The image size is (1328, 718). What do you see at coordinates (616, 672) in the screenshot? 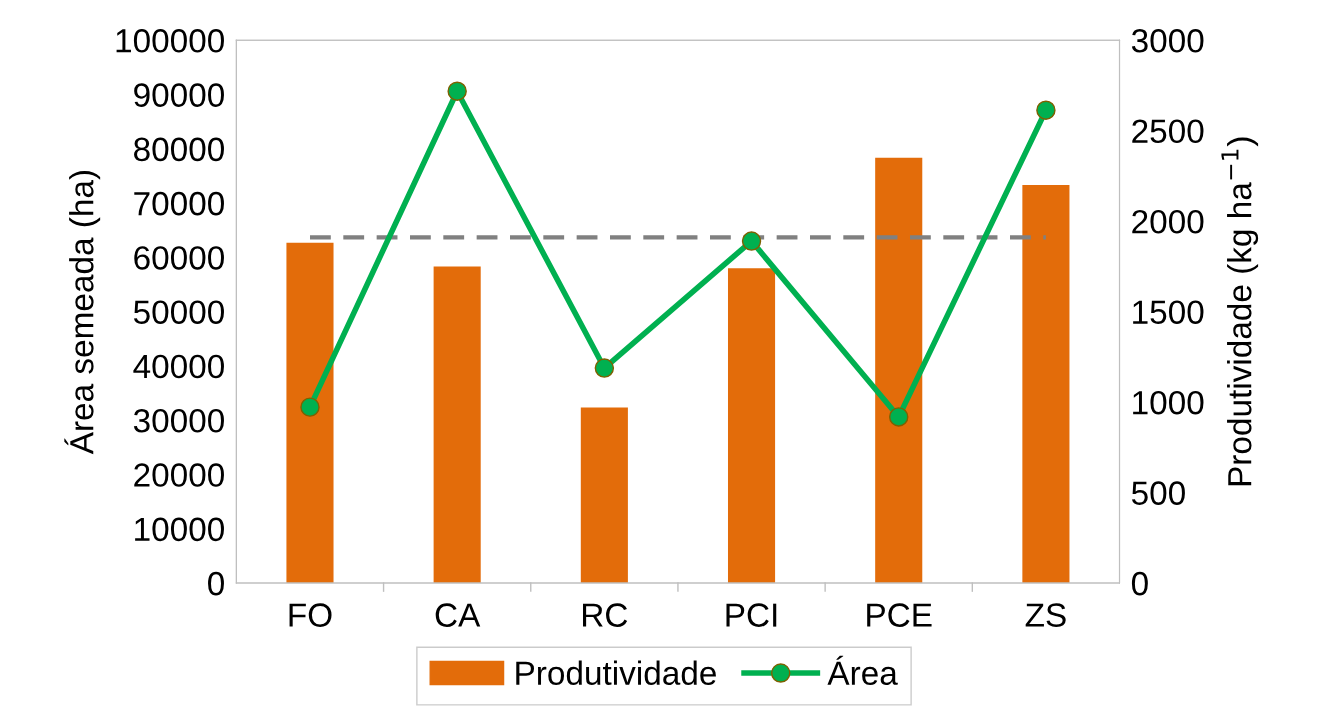
I see `legend-label: Produtividade` at bounding box center [616, 672].